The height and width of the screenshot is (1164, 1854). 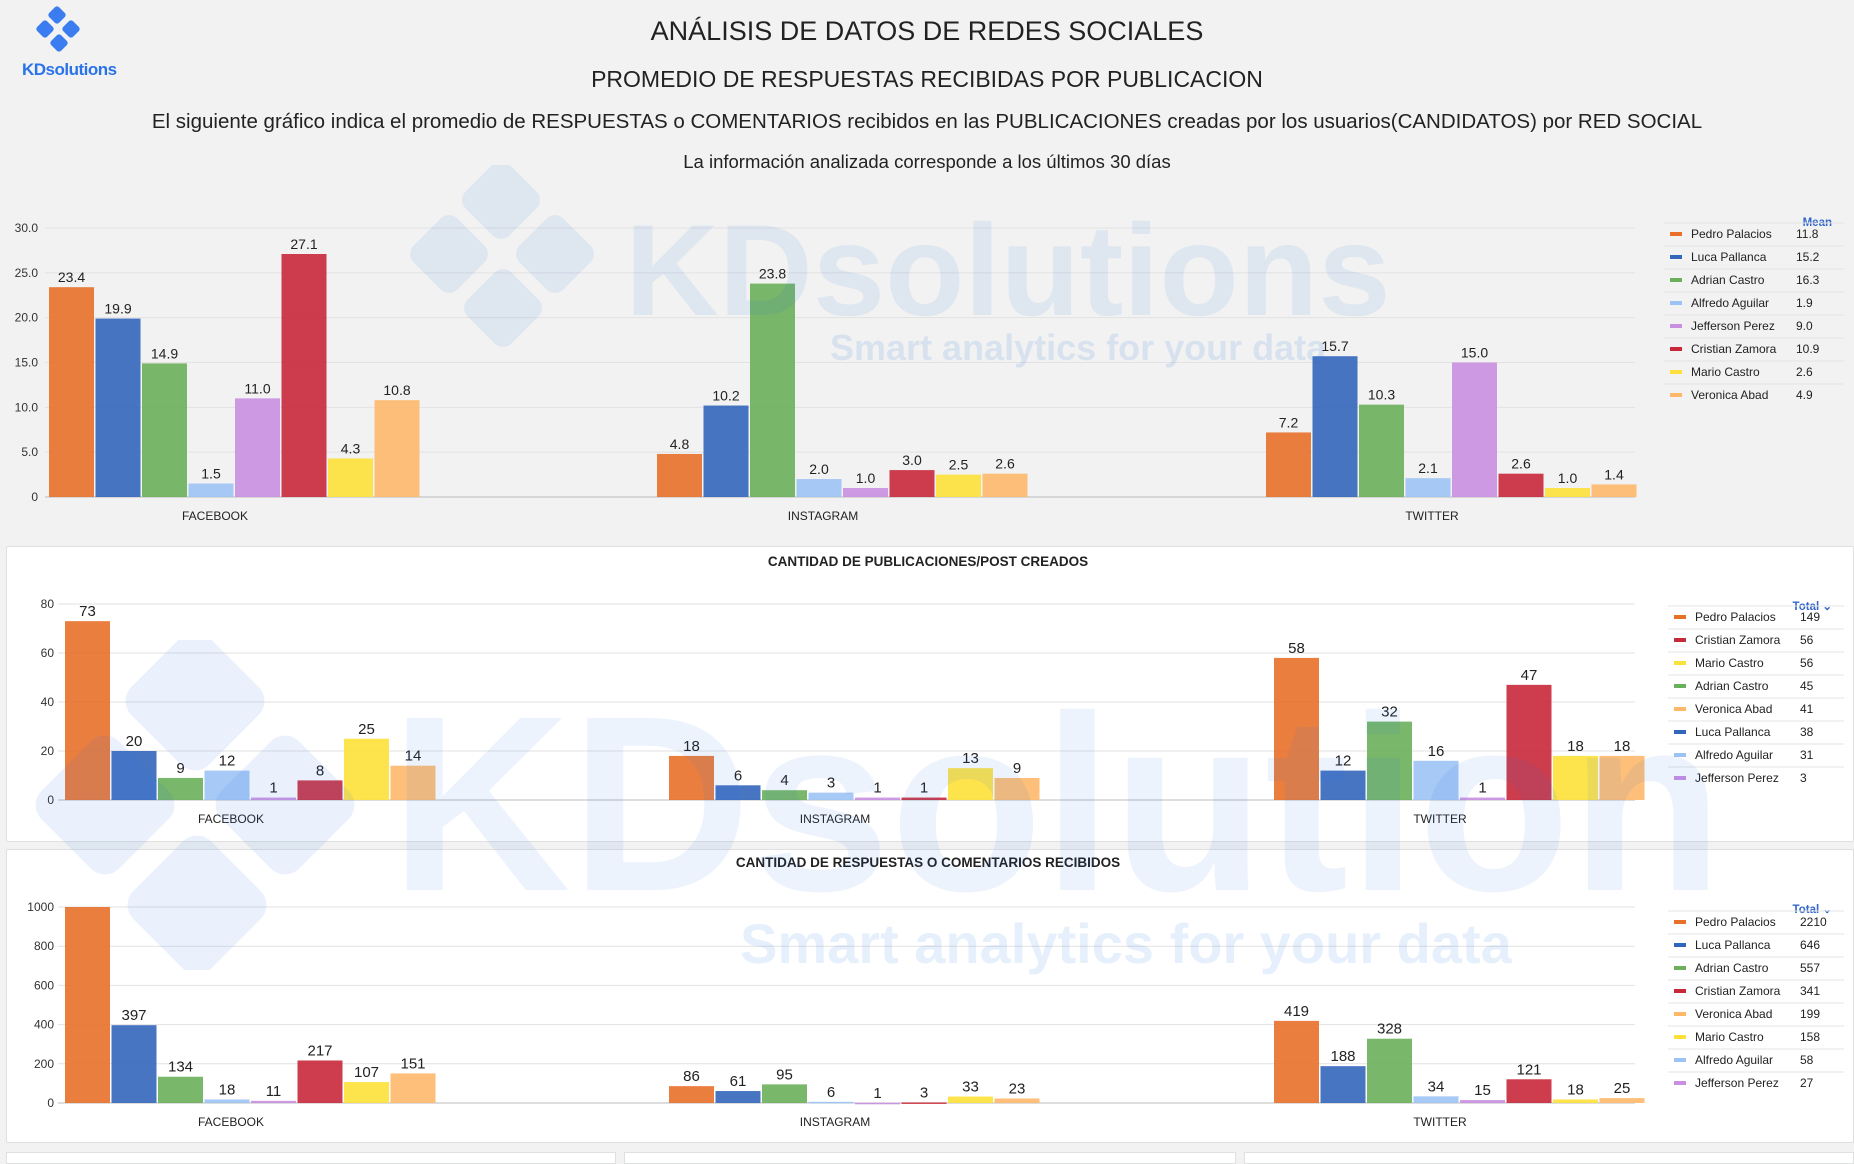 I want to click on data-label: 2.6, so click(x=1005, y=464).